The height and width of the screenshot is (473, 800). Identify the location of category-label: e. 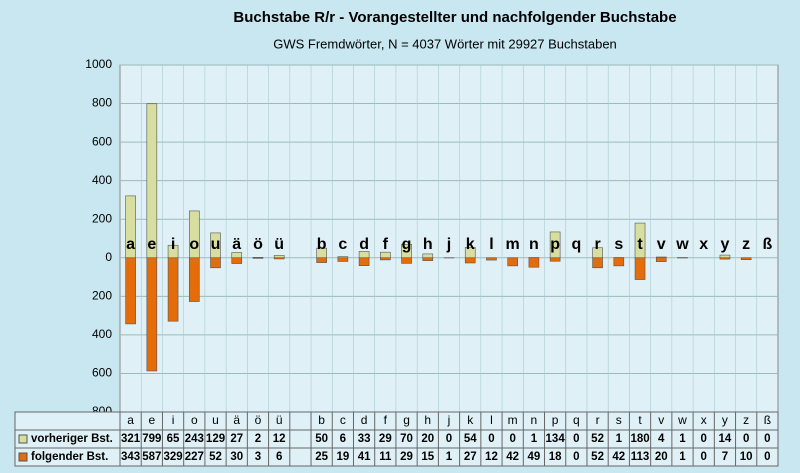
(151, 244).